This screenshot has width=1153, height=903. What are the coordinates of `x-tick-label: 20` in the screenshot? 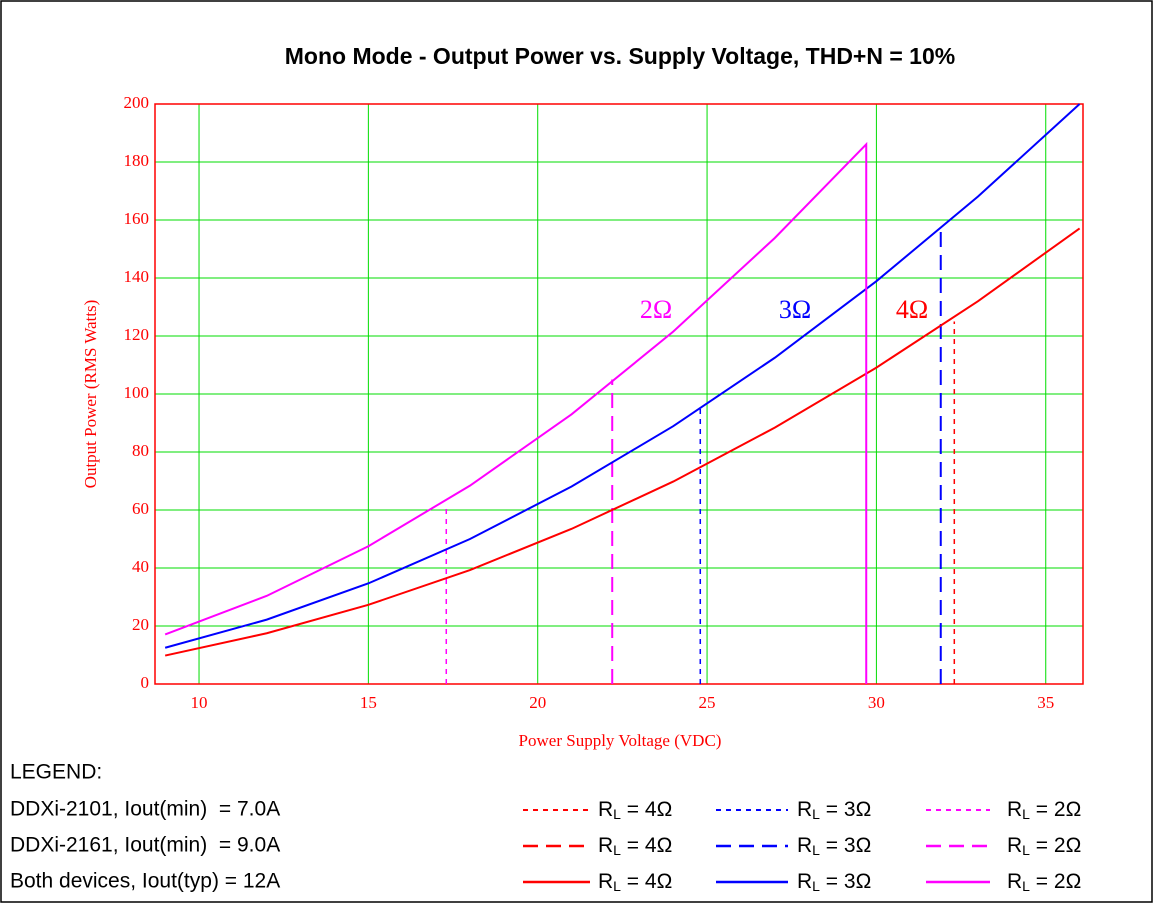 It's located at (537, 702).